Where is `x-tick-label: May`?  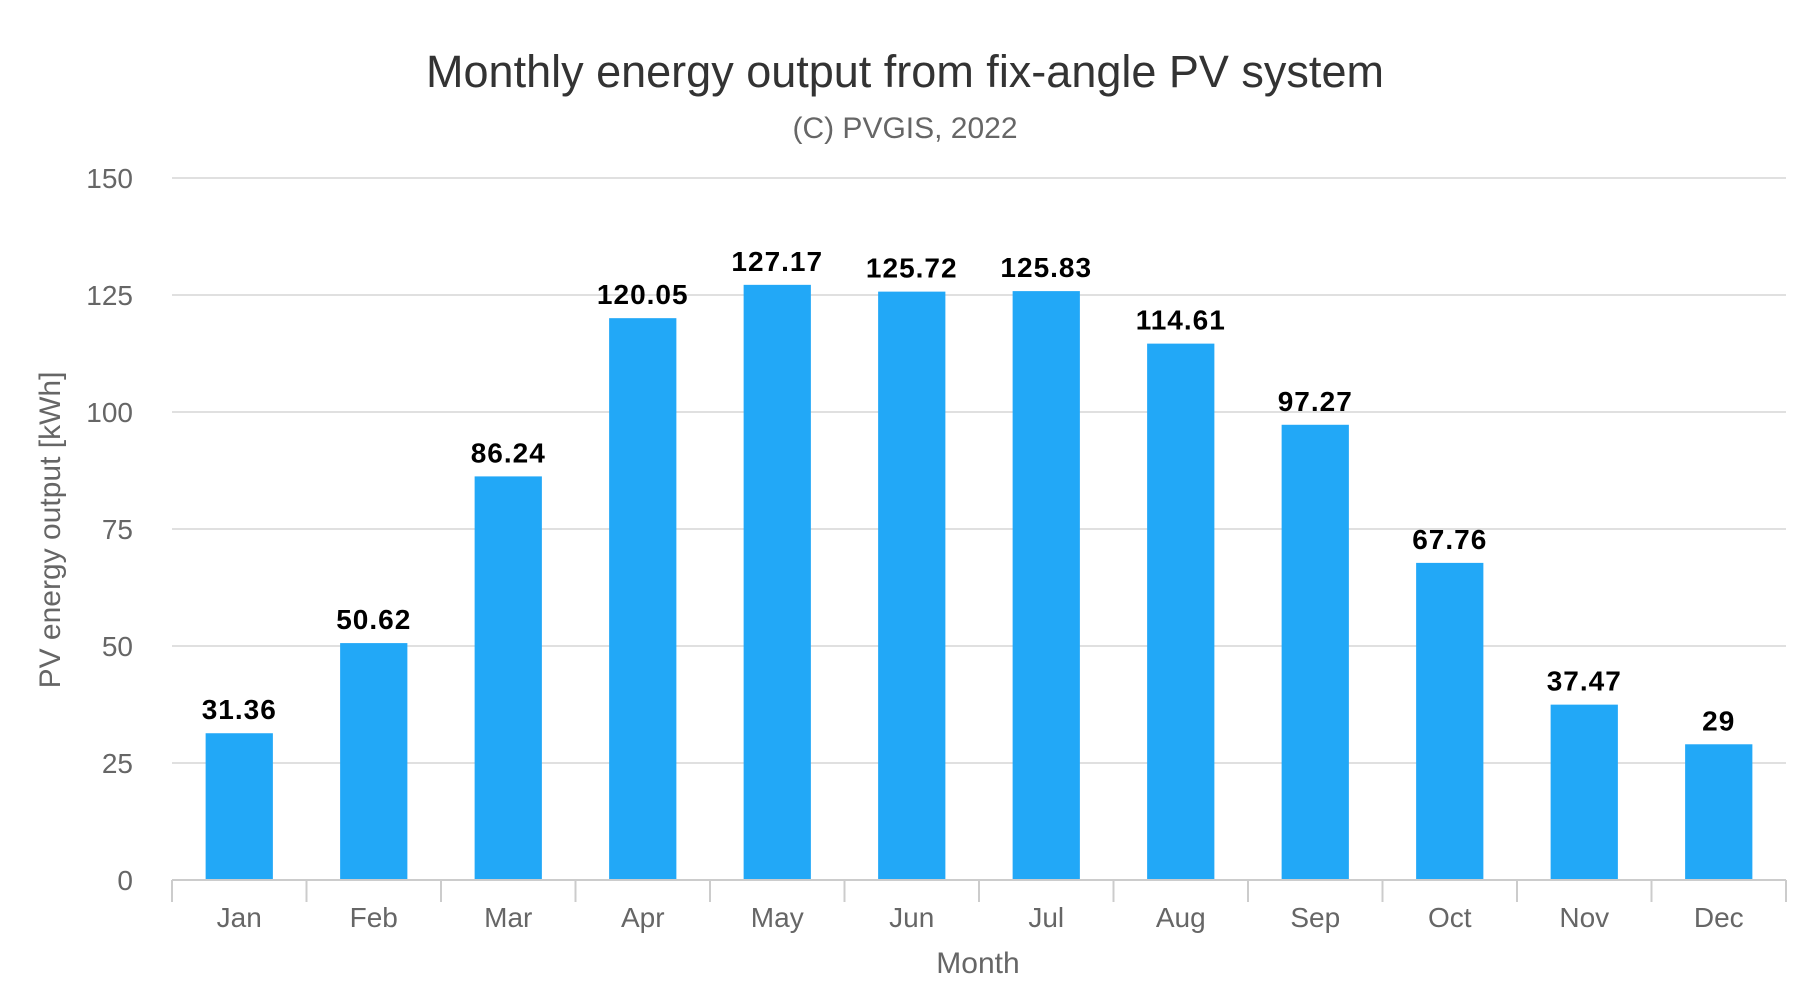 x-tick-label: May is located at coordinates (777, 917).